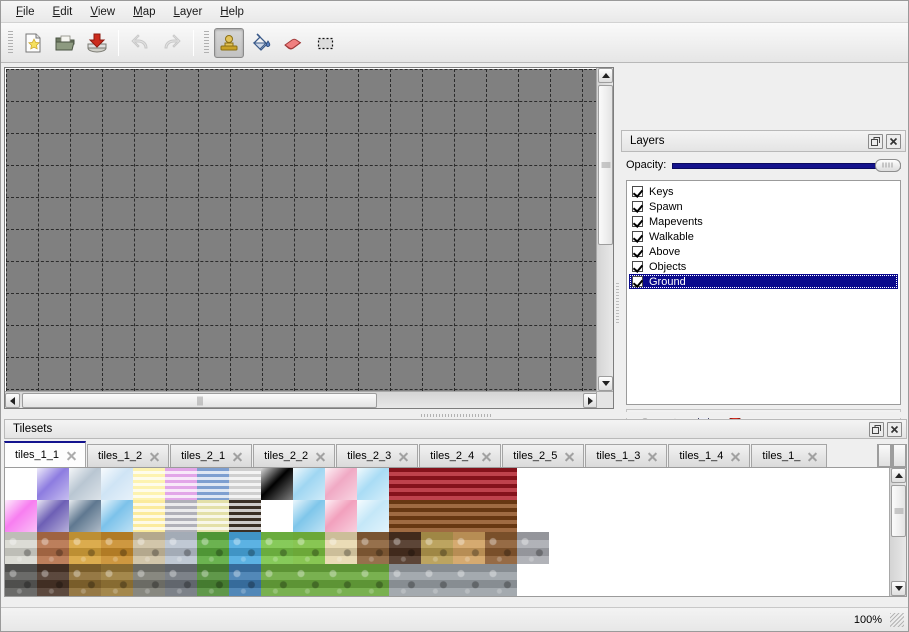 The width and height of the screenshot is (909, 632). Describe the element at coordinates (898, 511) in the screenshot. I see `tileset-scroll-thumb` at that location.